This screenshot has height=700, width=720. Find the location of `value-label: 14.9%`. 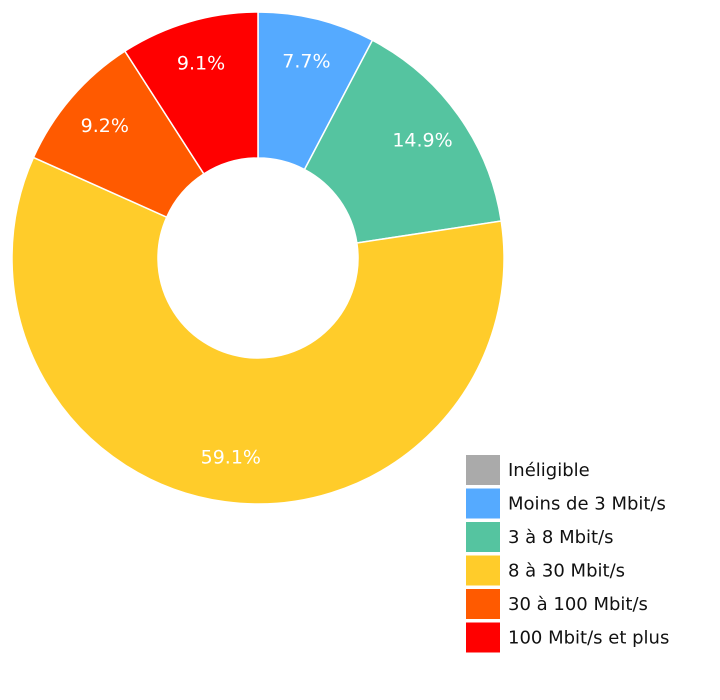

value-label: 14.9% is located at coordinates (422, 140).